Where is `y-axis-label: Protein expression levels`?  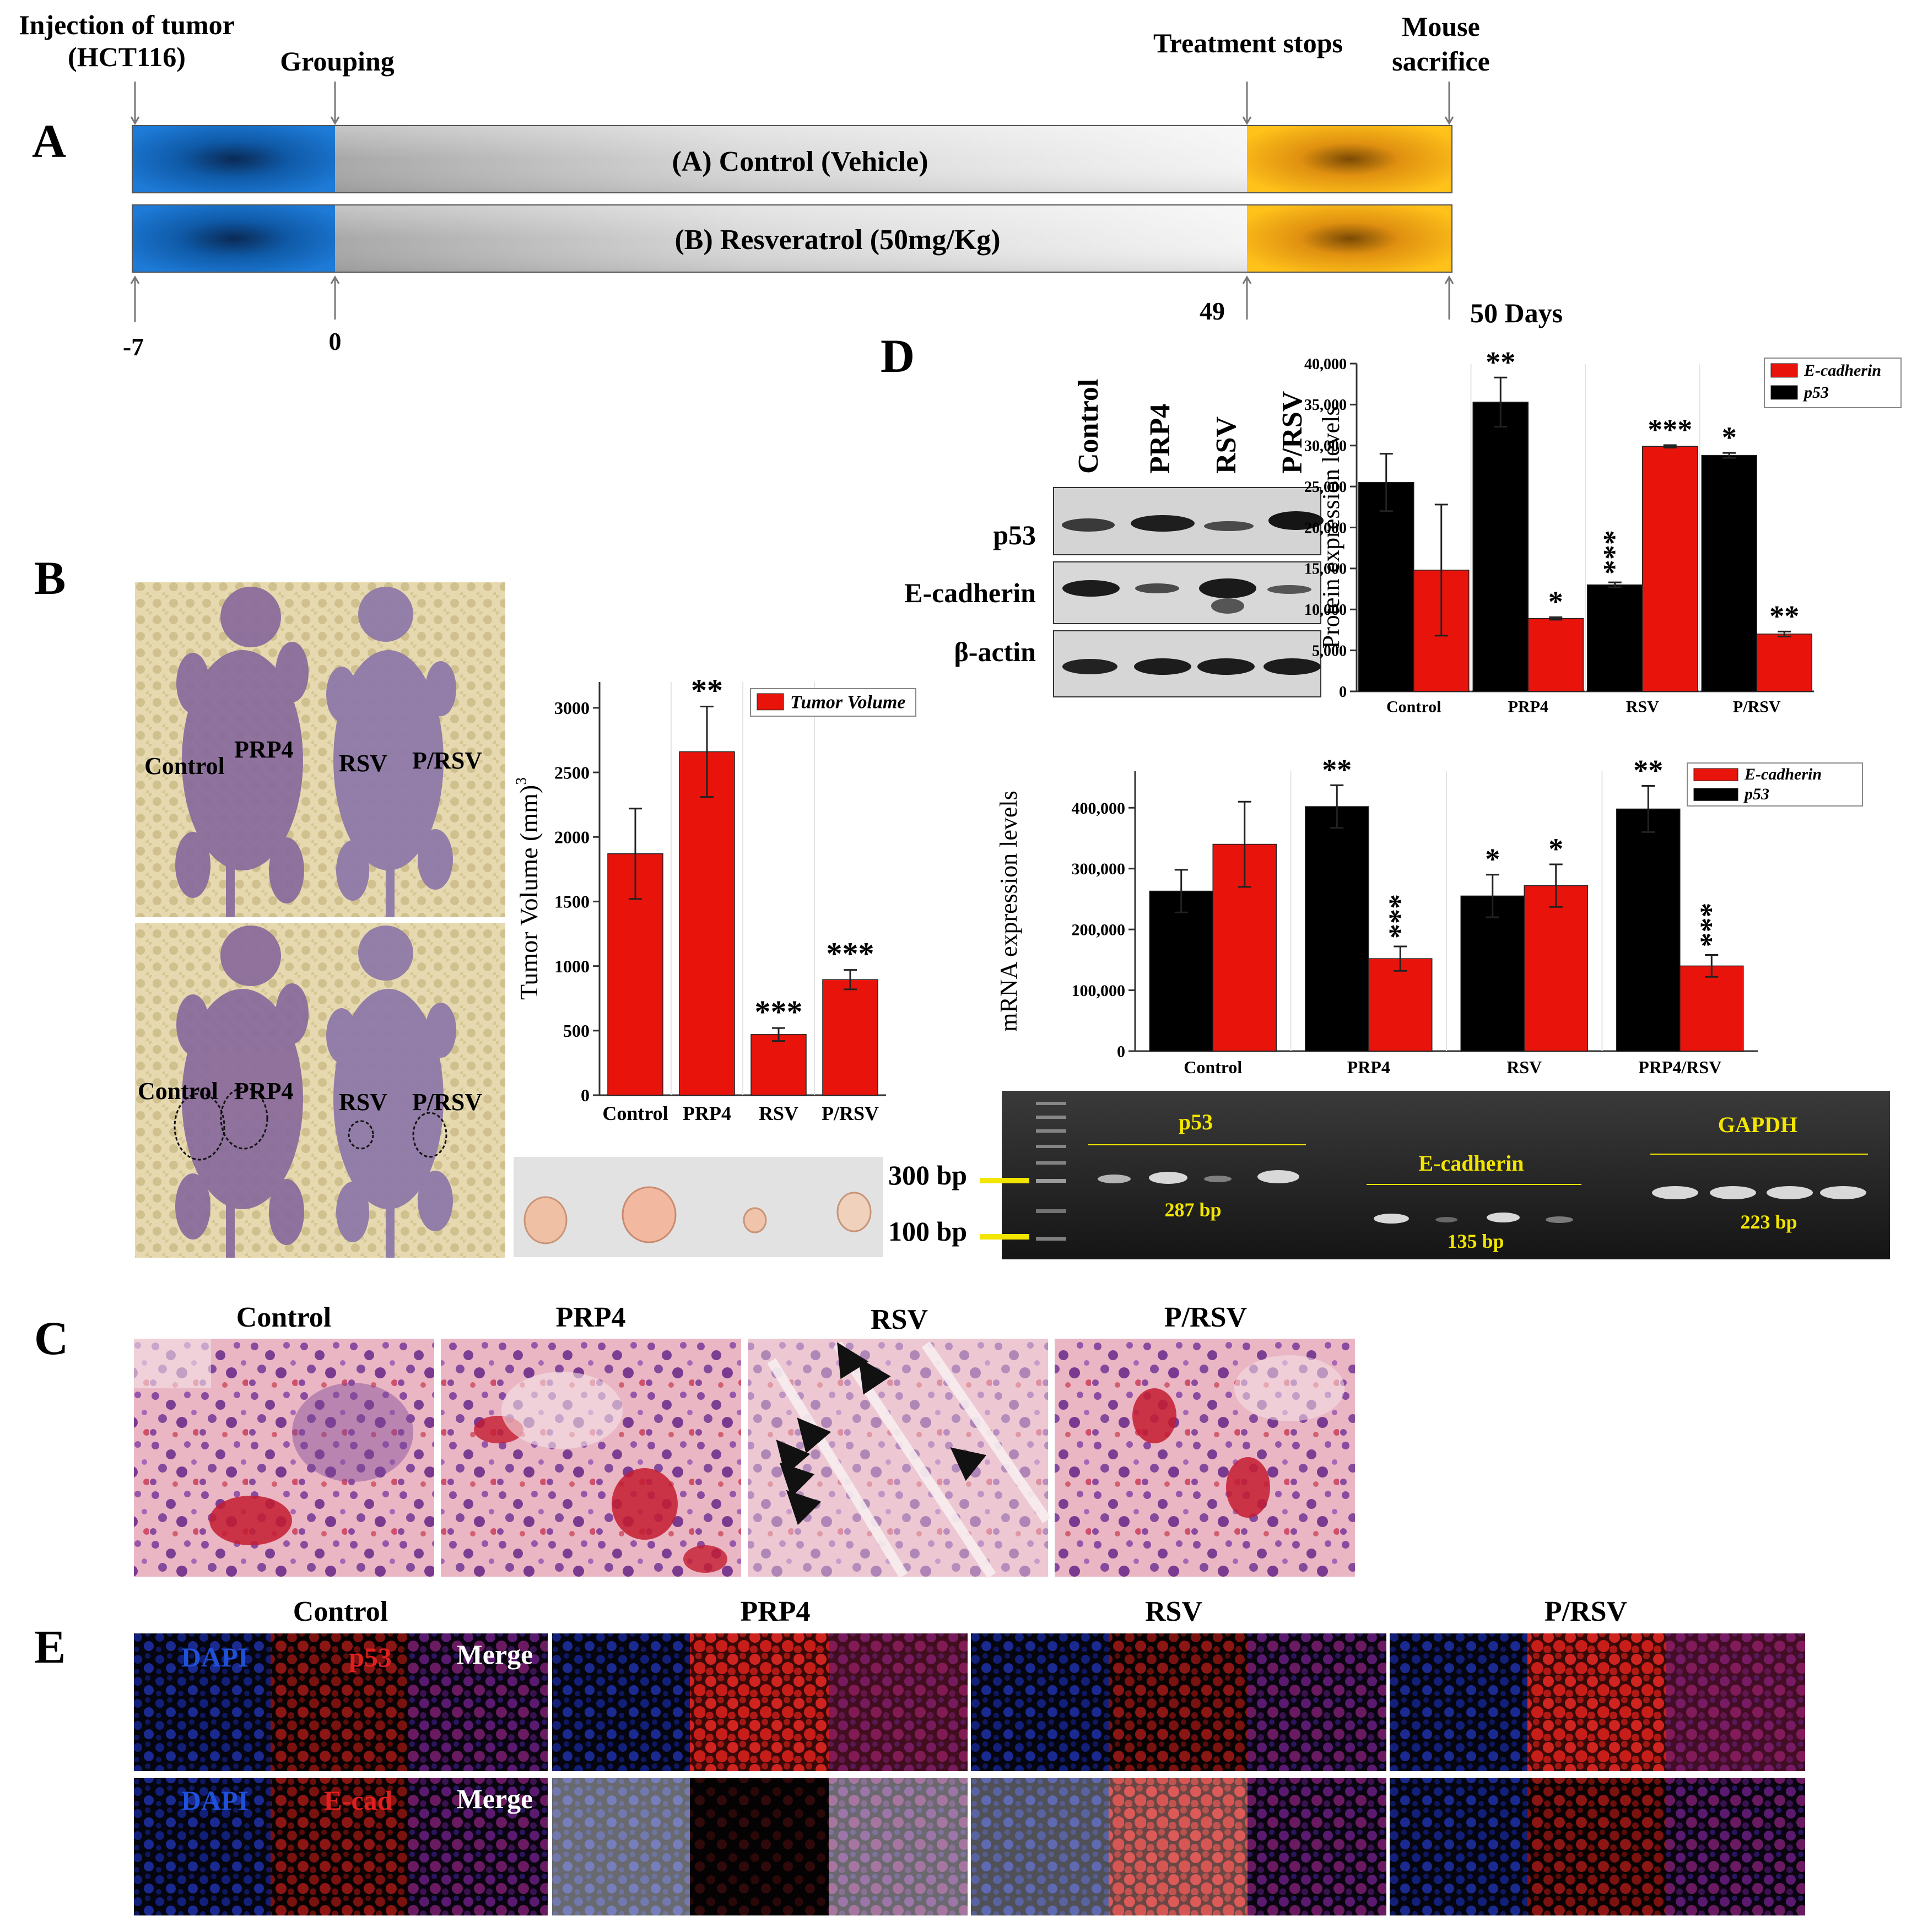 y-axis-label: Protein expression levels is located at coordinates (1330, 528).